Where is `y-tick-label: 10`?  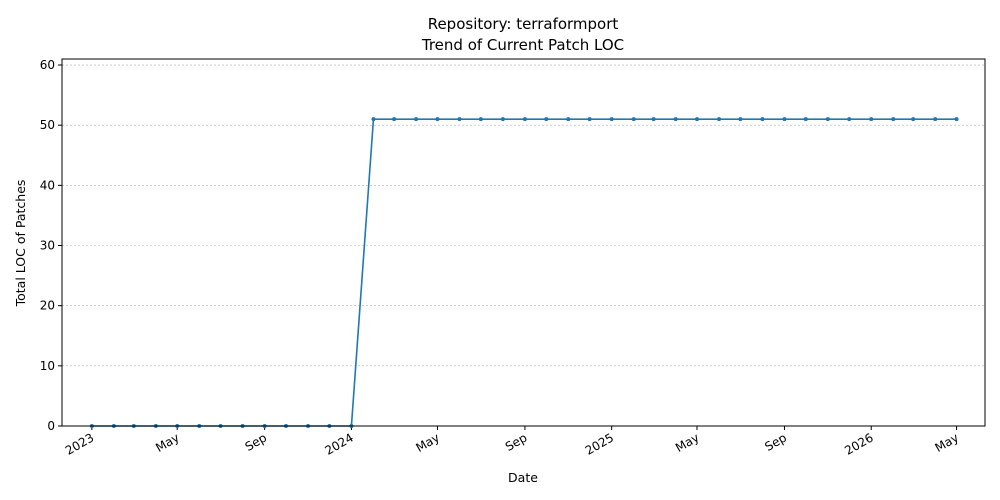
y-tick-label: 10 is located at coordinates (47, 366).